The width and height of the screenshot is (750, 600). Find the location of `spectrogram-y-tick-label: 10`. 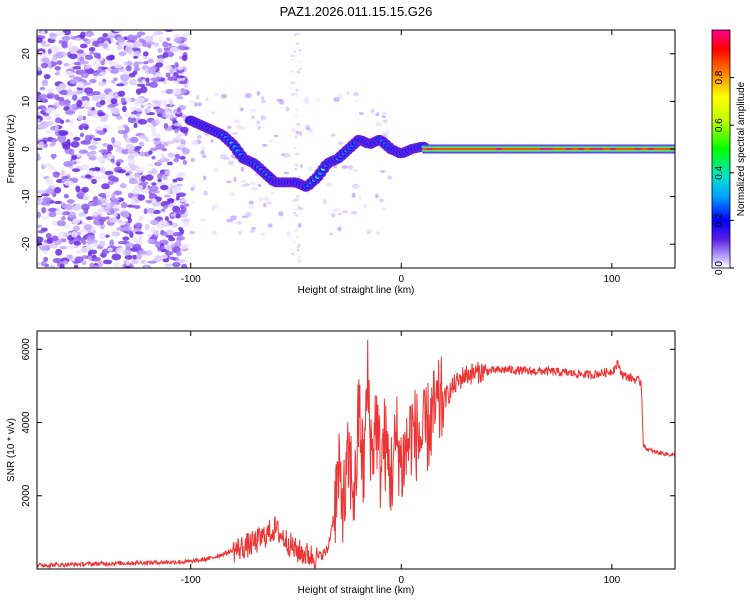

spectrogram-y-tick-label: 10 is located at coordinates (26, 101).